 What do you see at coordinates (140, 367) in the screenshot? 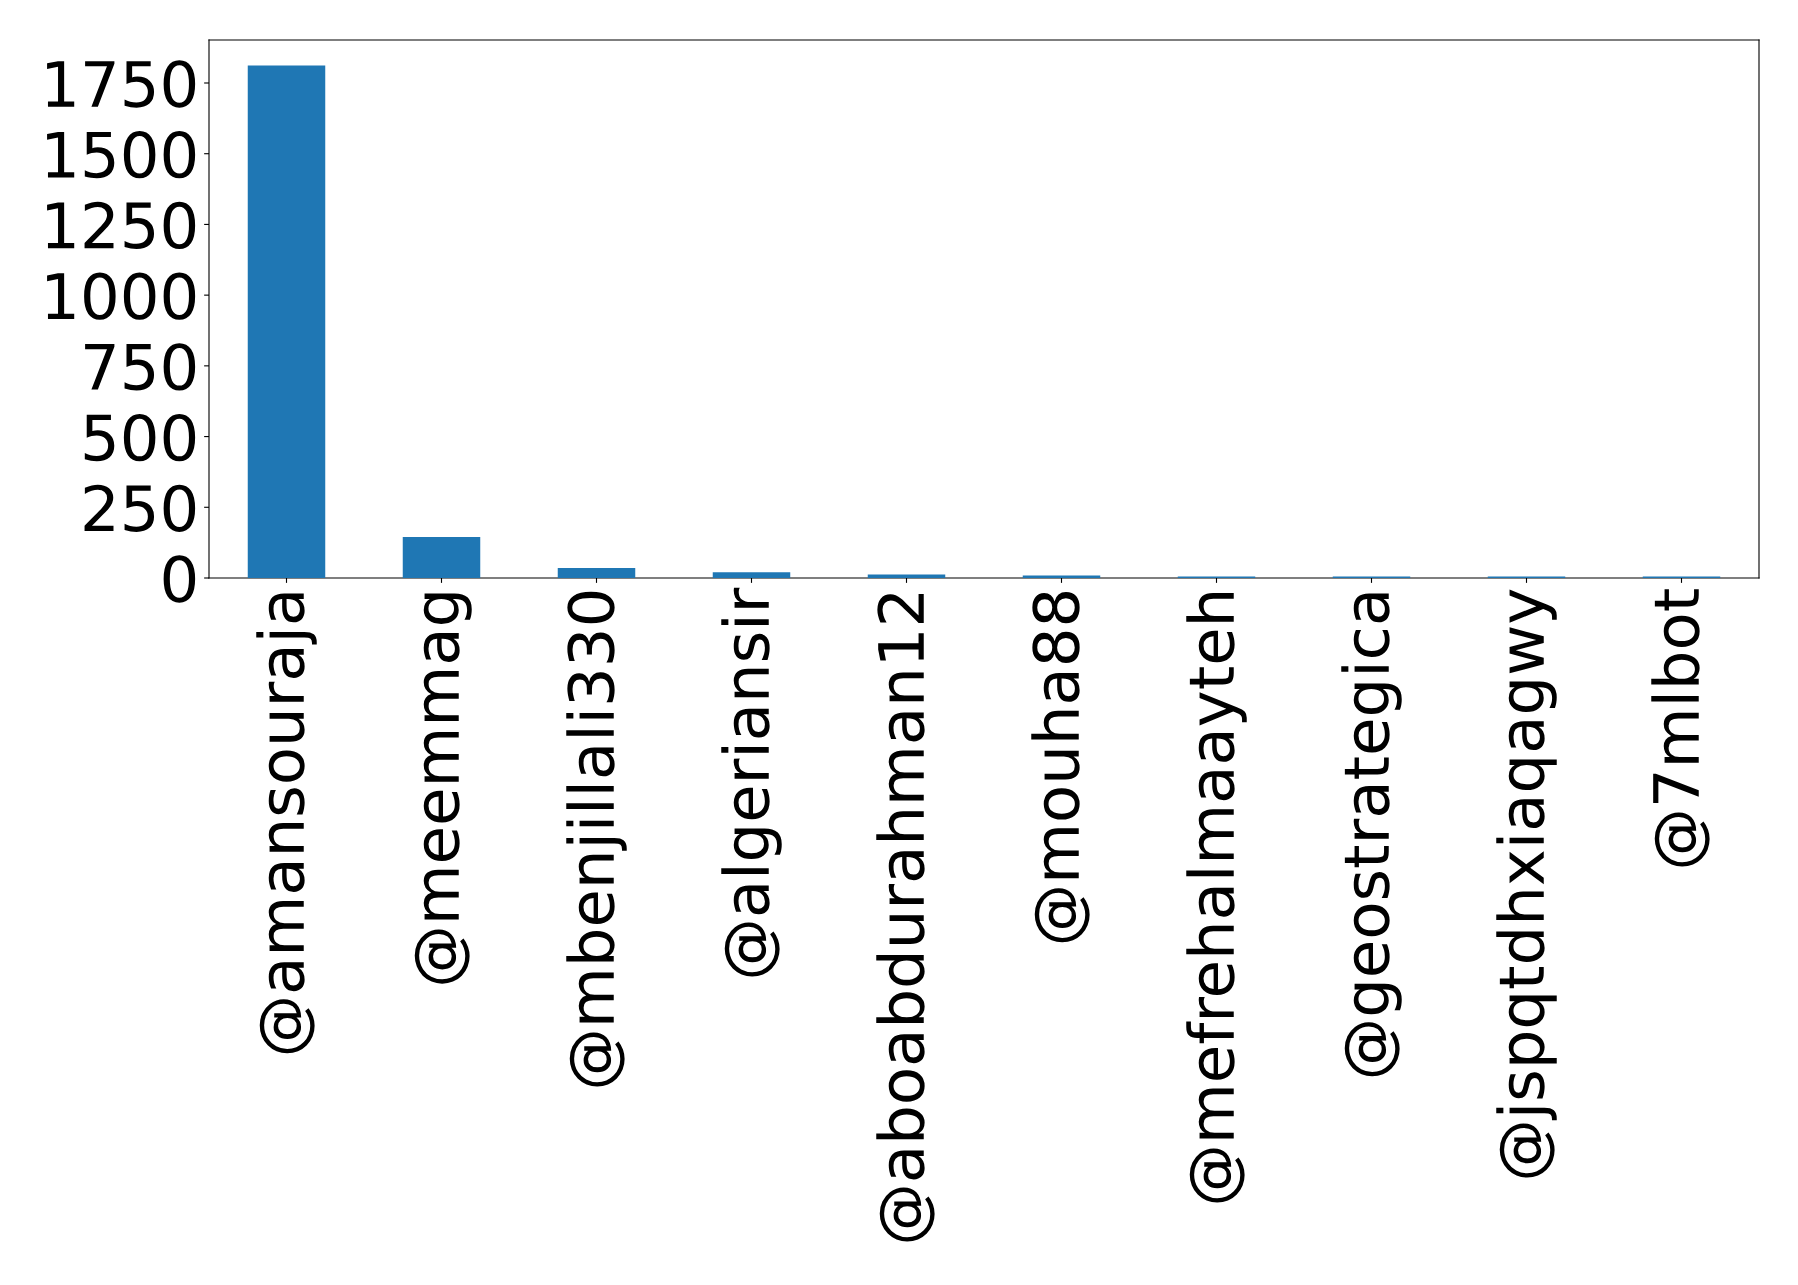
I see `y-tick-label: 750` at bounding box center [140, 367].